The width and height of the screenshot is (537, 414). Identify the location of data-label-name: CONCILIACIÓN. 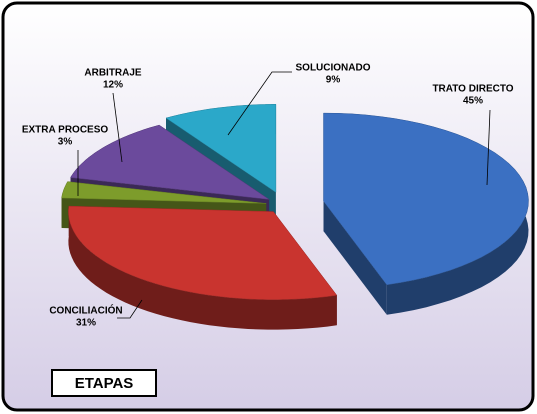
(85, 310).